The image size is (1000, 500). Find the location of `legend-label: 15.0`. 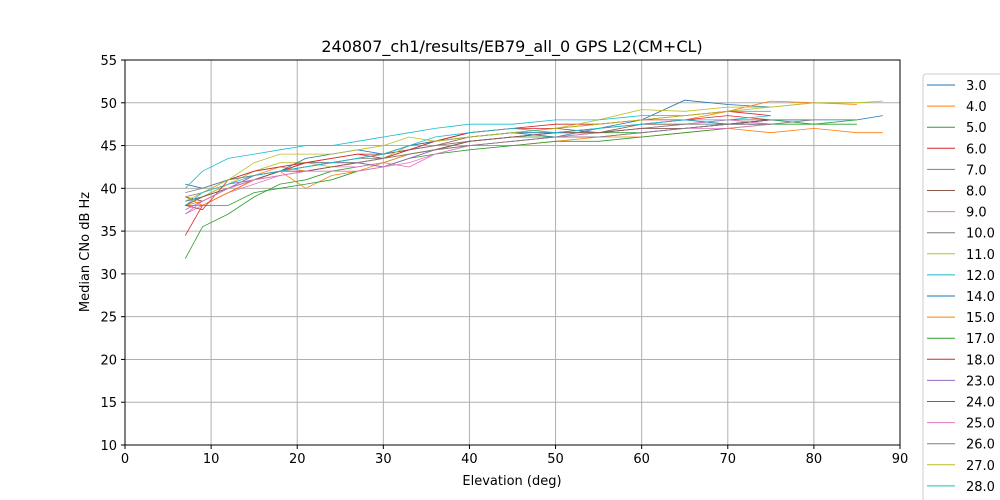

legend-label: 15.0 is located at coordinates (980, 318).